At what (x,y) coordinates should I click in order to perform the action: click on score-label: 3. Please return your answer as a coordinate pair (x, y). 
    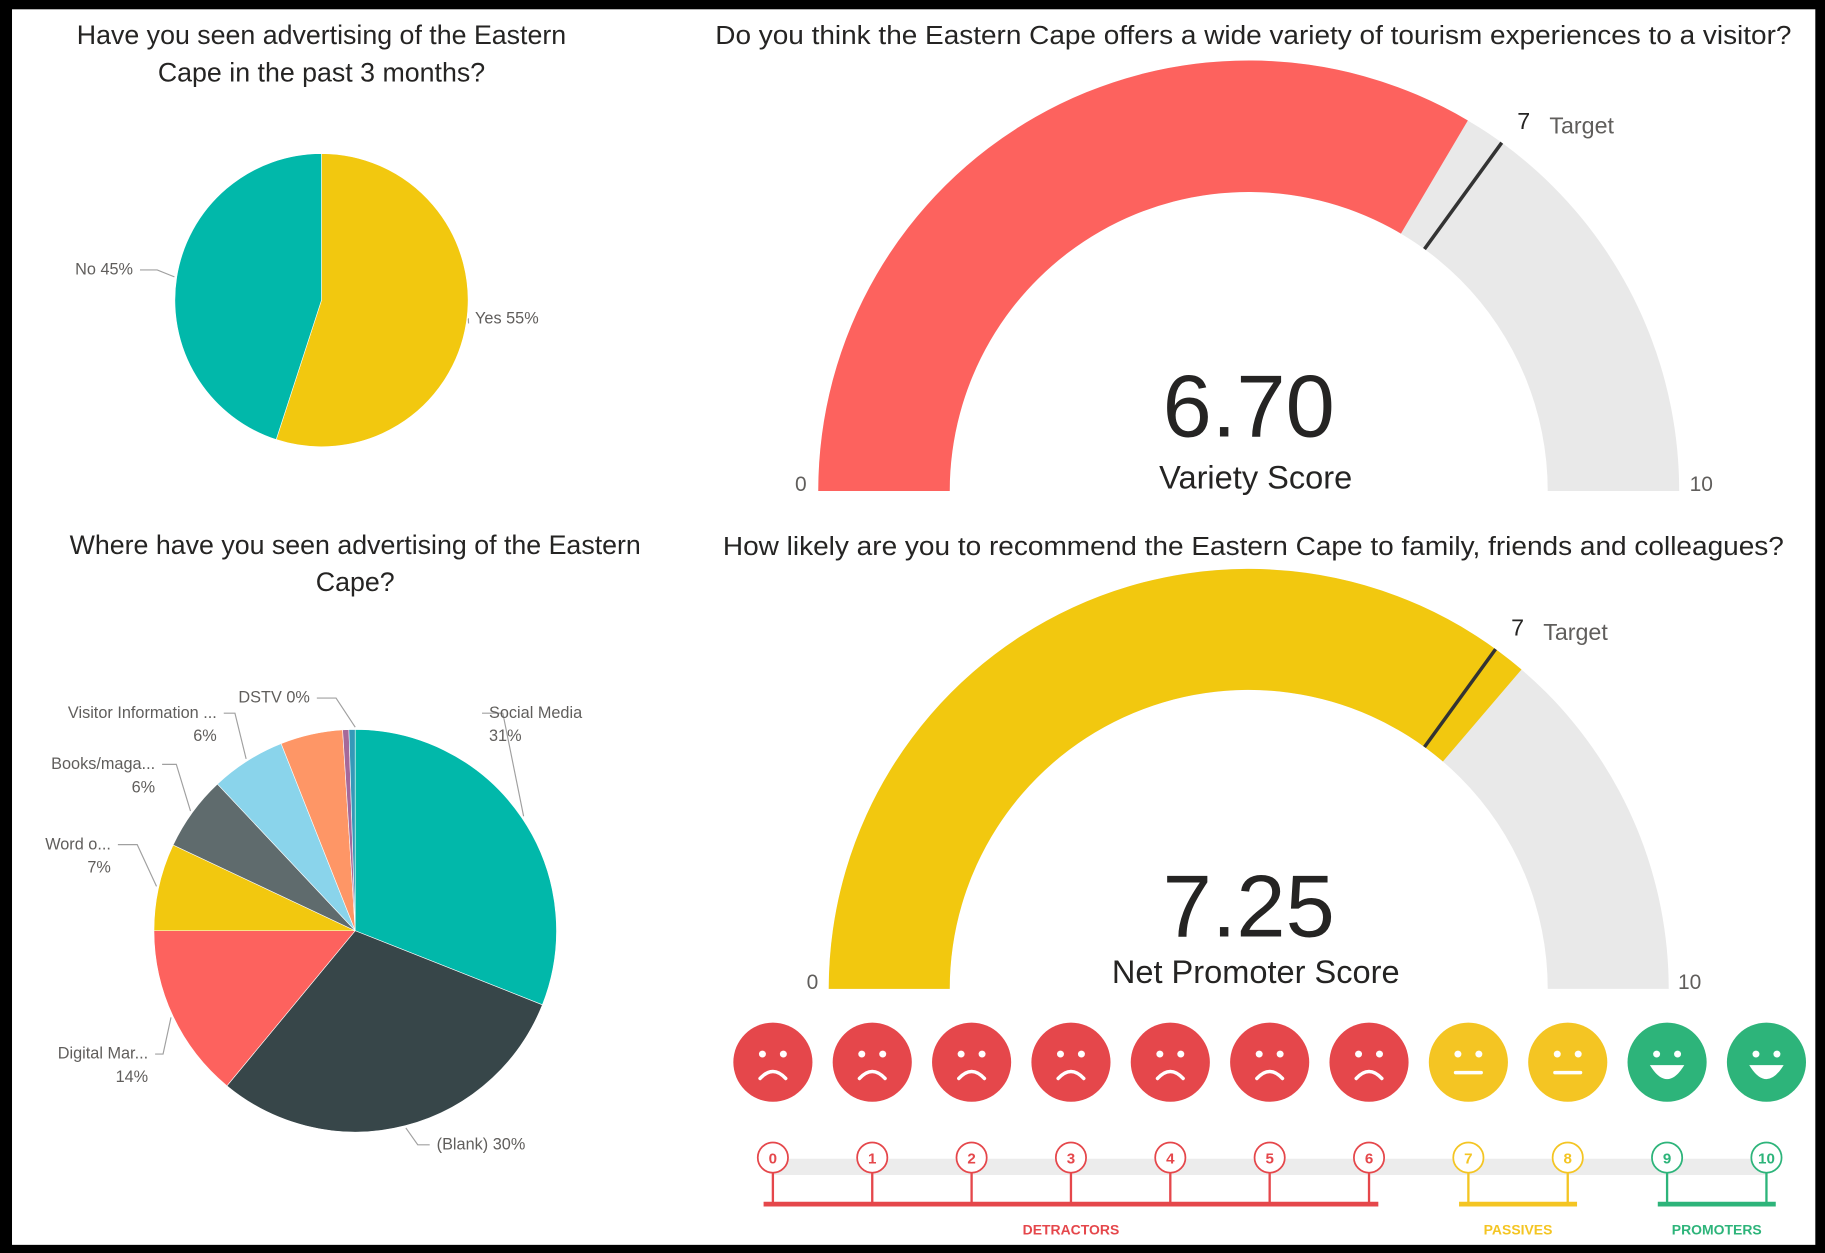
    Looking at the image, I should click on (1071, 1158).